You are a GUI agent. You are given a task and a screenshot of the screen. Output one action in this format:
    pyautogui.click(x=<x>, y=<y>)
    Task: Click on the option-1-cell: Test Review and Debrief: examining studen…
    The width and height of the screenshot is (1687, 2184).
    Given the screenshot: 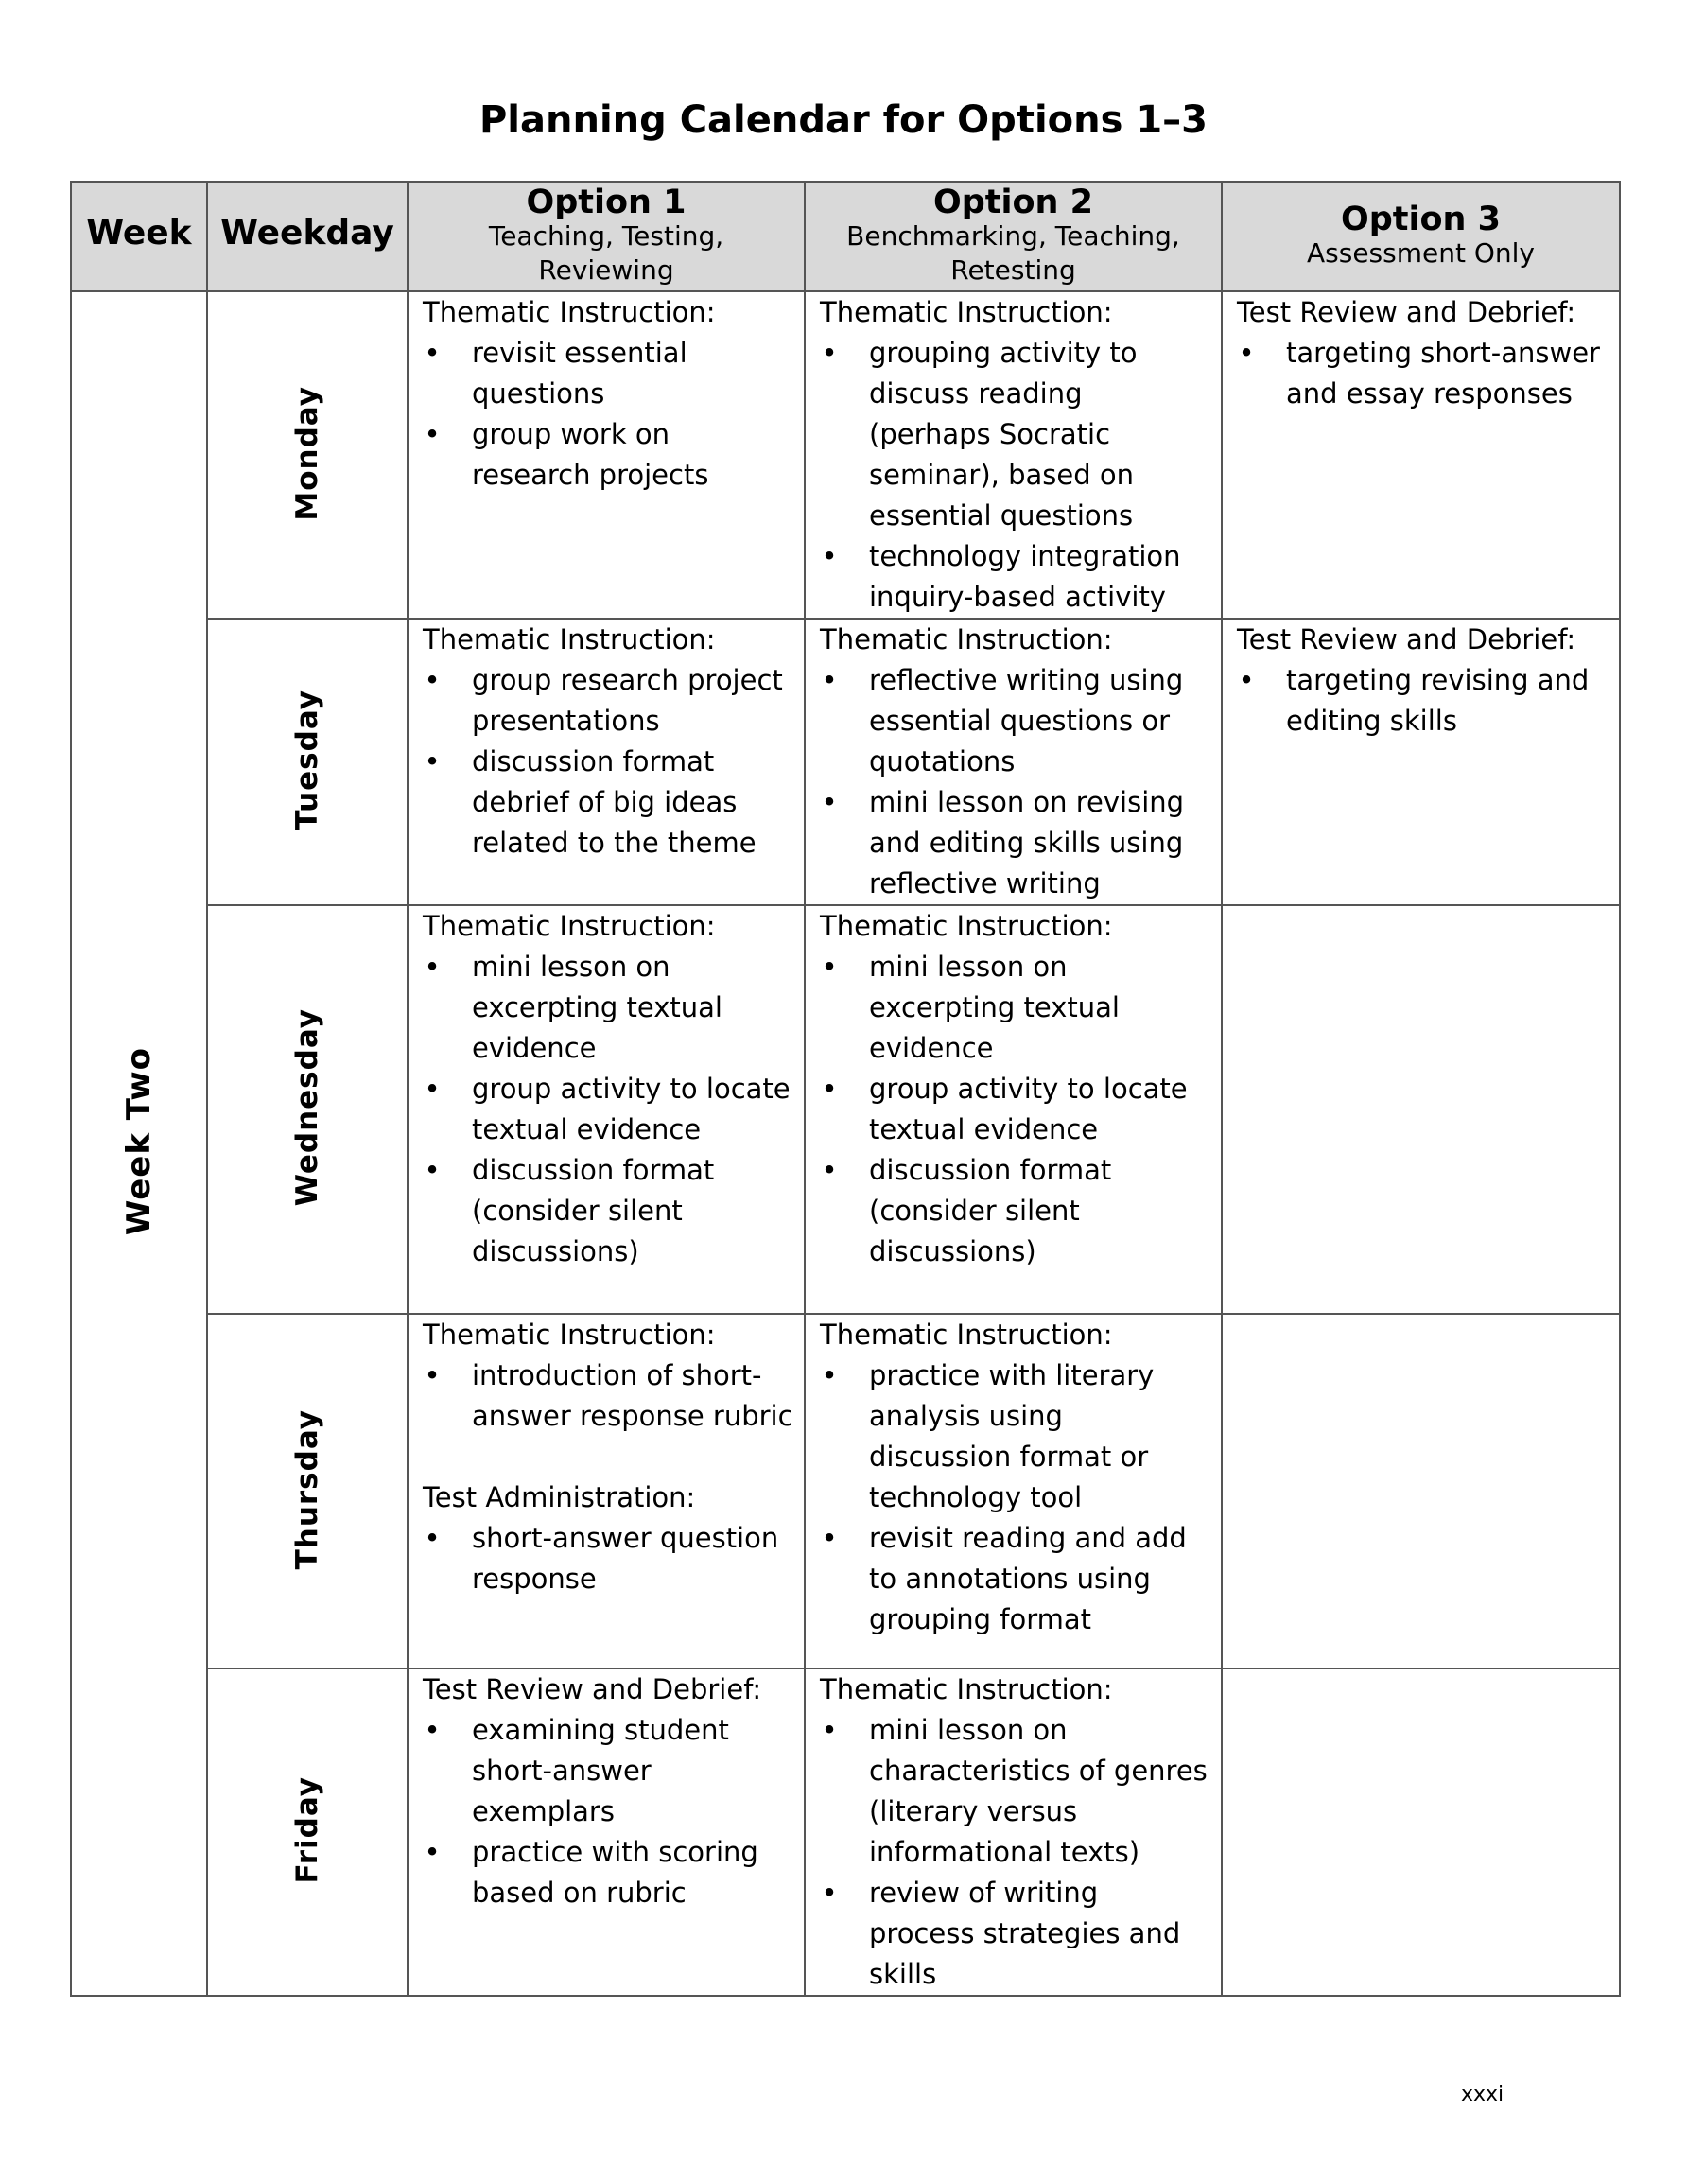 What is the action you would take?
    pyautogui.click(x=607, y=1833)
    